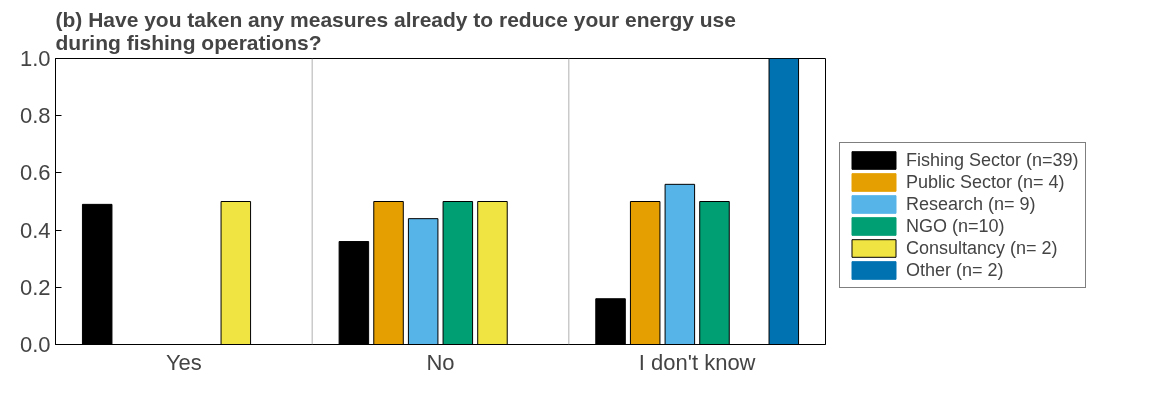 This screenshot has width=1172, height=402. I want to click on y-tick-label: 0.6, so click(35, 173).